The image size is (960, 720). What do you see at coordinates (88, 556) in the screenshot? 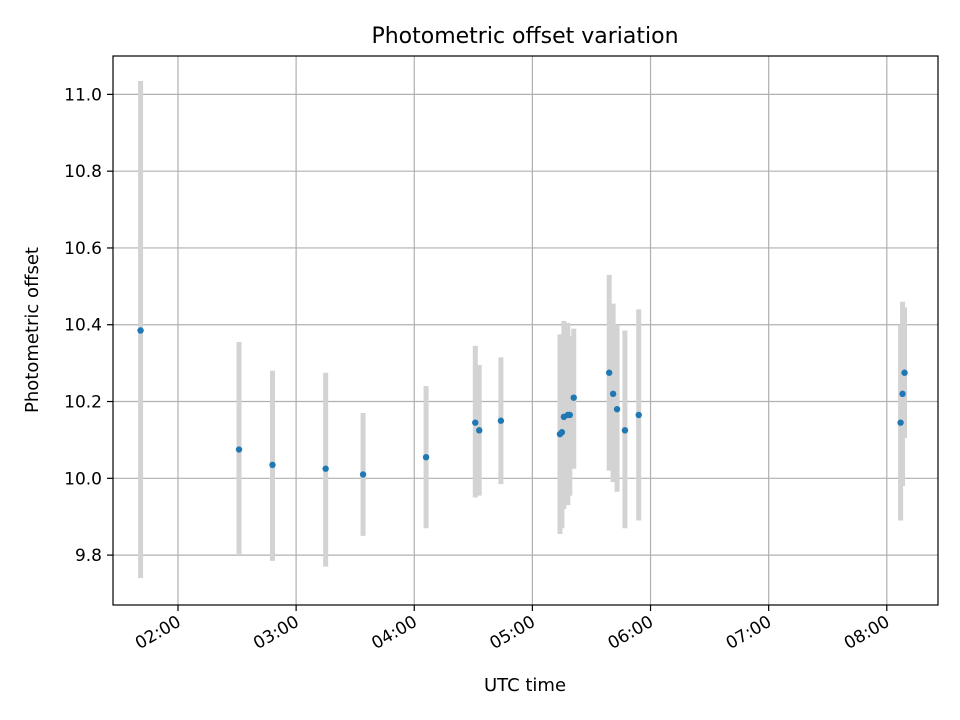
I see `y-tick-label: 9.8` at bounding box center [88, 556].